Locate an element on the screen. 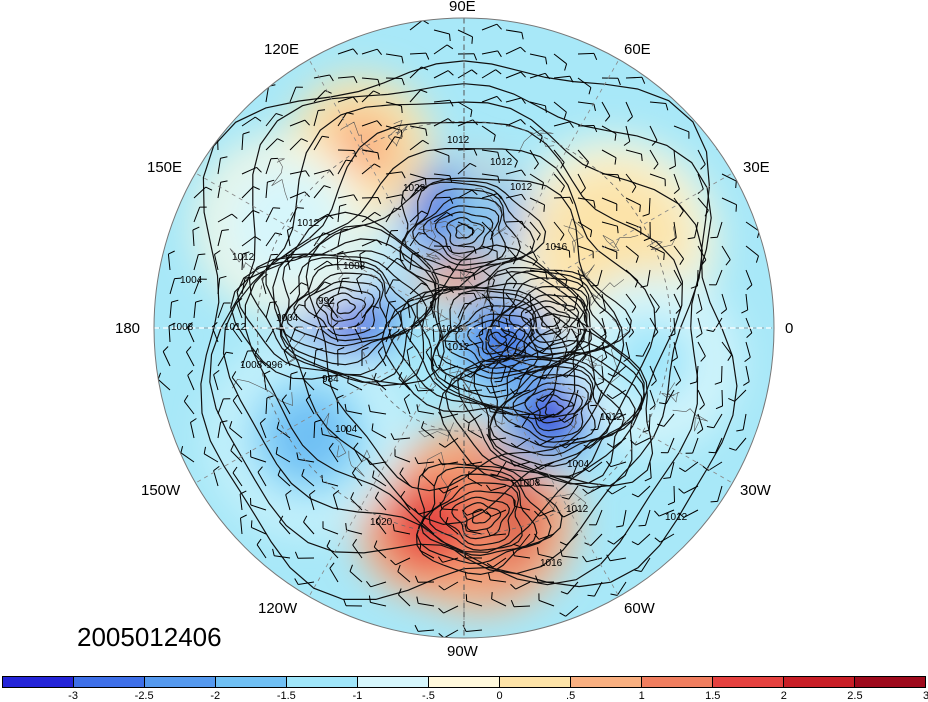  meridian-line is located at coordinates (386, 194).